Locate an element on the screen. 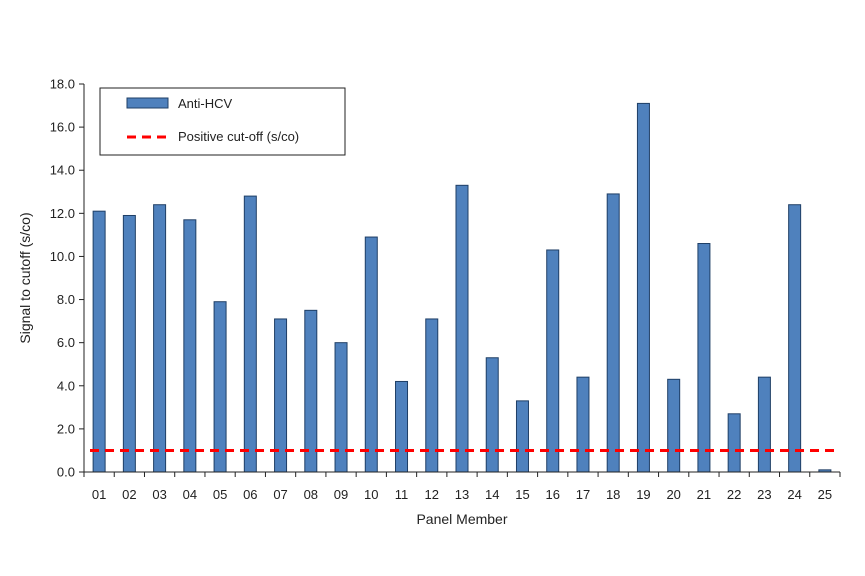  x-tick-label: 22 is located at coordinates (734, 494).